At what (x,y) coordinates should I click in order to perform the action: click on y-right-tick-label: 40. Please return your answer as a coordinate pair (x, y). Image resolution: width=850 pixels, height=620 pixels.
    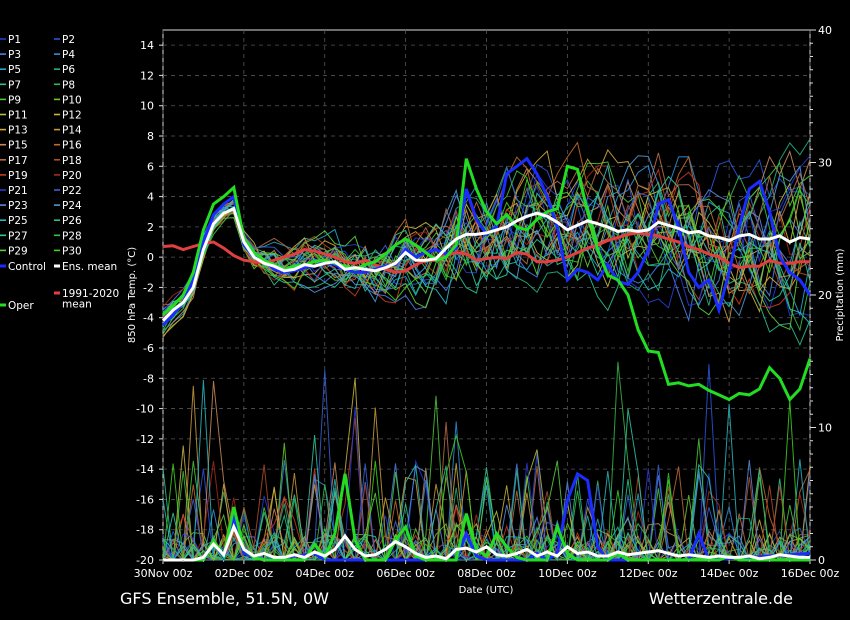
    Looking at the image, I should click on (825, 30).